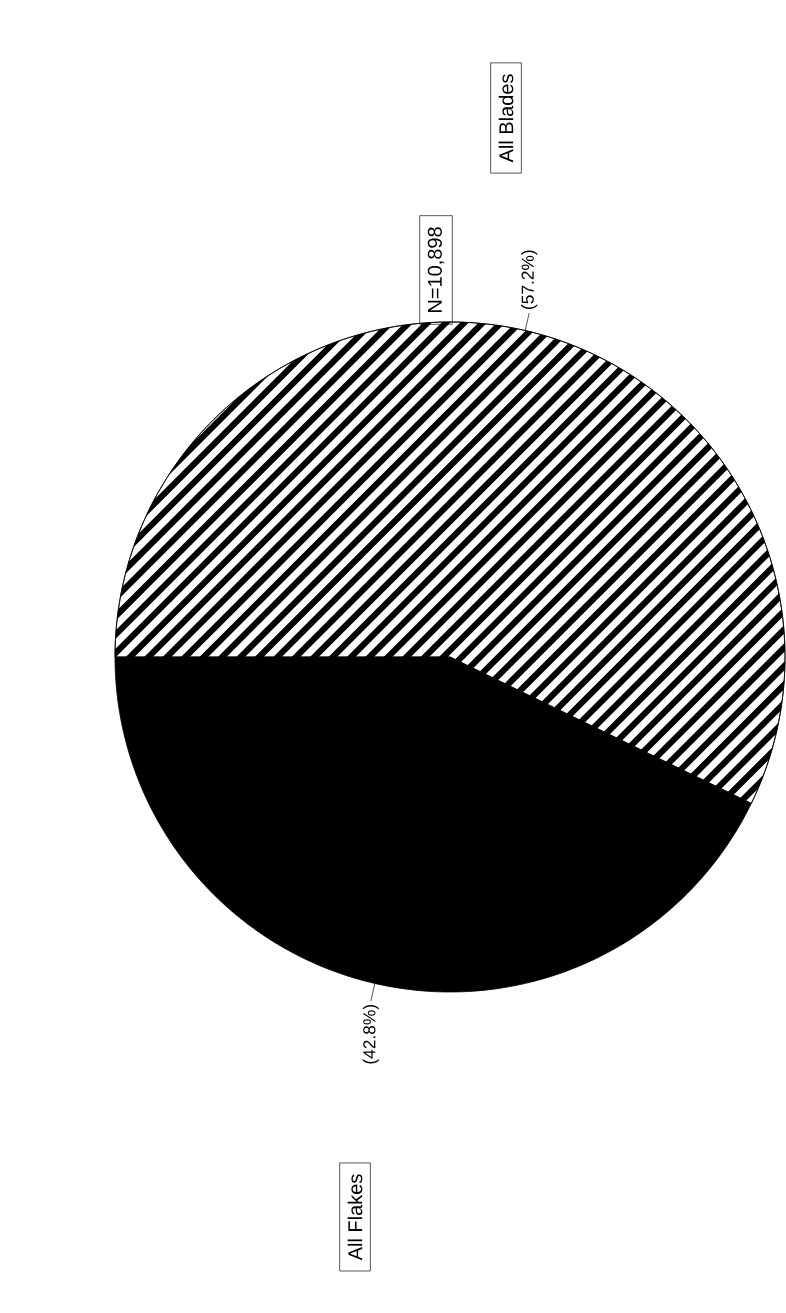 The width and height of the screenshot is (786, 1313). I want to click on data-label: (42.8%), so click(370, 1034).